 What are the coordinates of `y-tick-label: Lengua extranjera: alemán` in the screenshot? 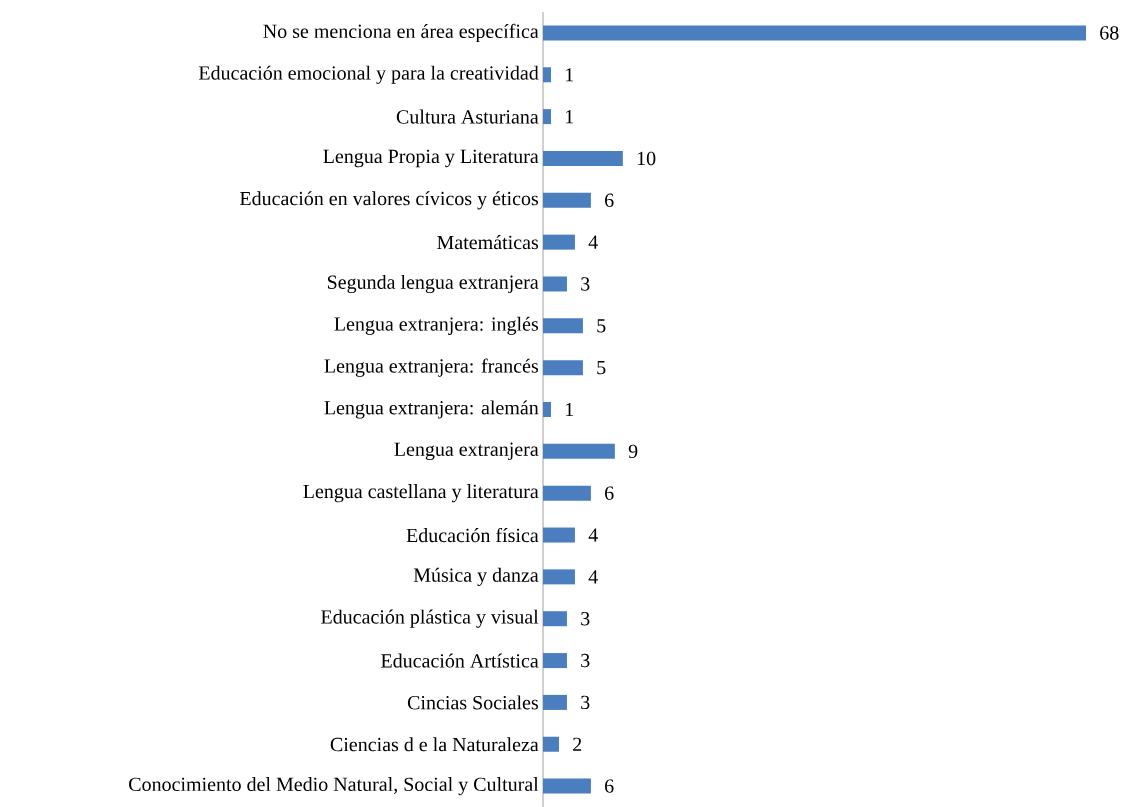 It's located at (431, 409).